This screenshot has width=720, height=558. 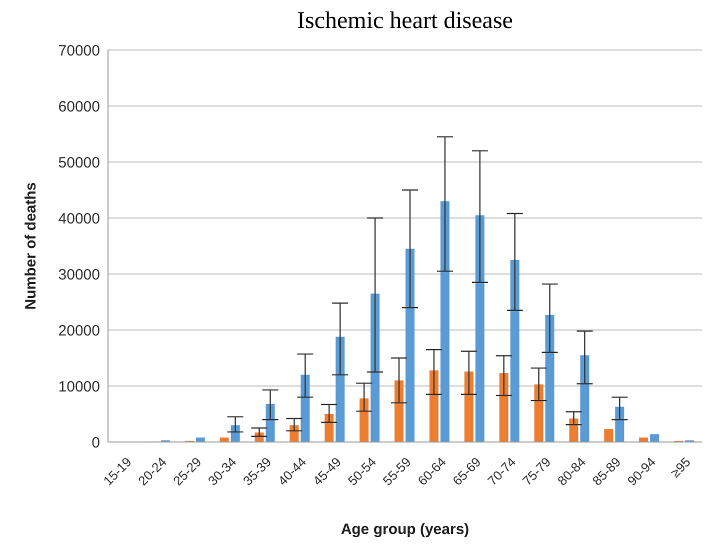 What do you see at coordinates (79, 163) in the screenshot?
I see `y-tick-label: 50000` at bounding box center [79, 163].